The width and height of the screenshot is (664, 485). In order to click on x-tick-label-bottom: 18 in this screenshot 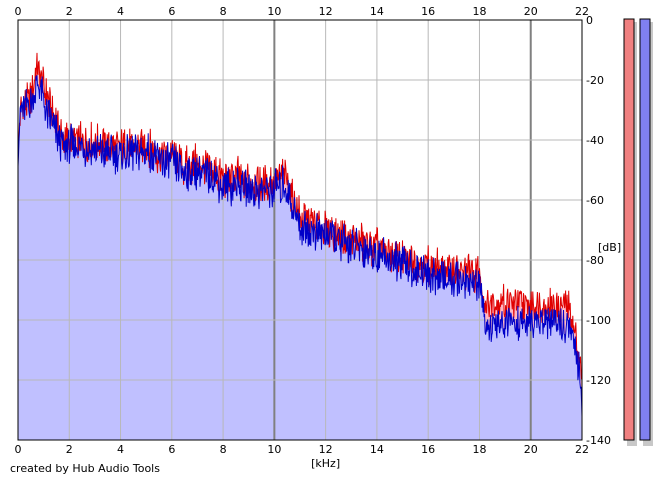, I will do `click(479, 449)`.